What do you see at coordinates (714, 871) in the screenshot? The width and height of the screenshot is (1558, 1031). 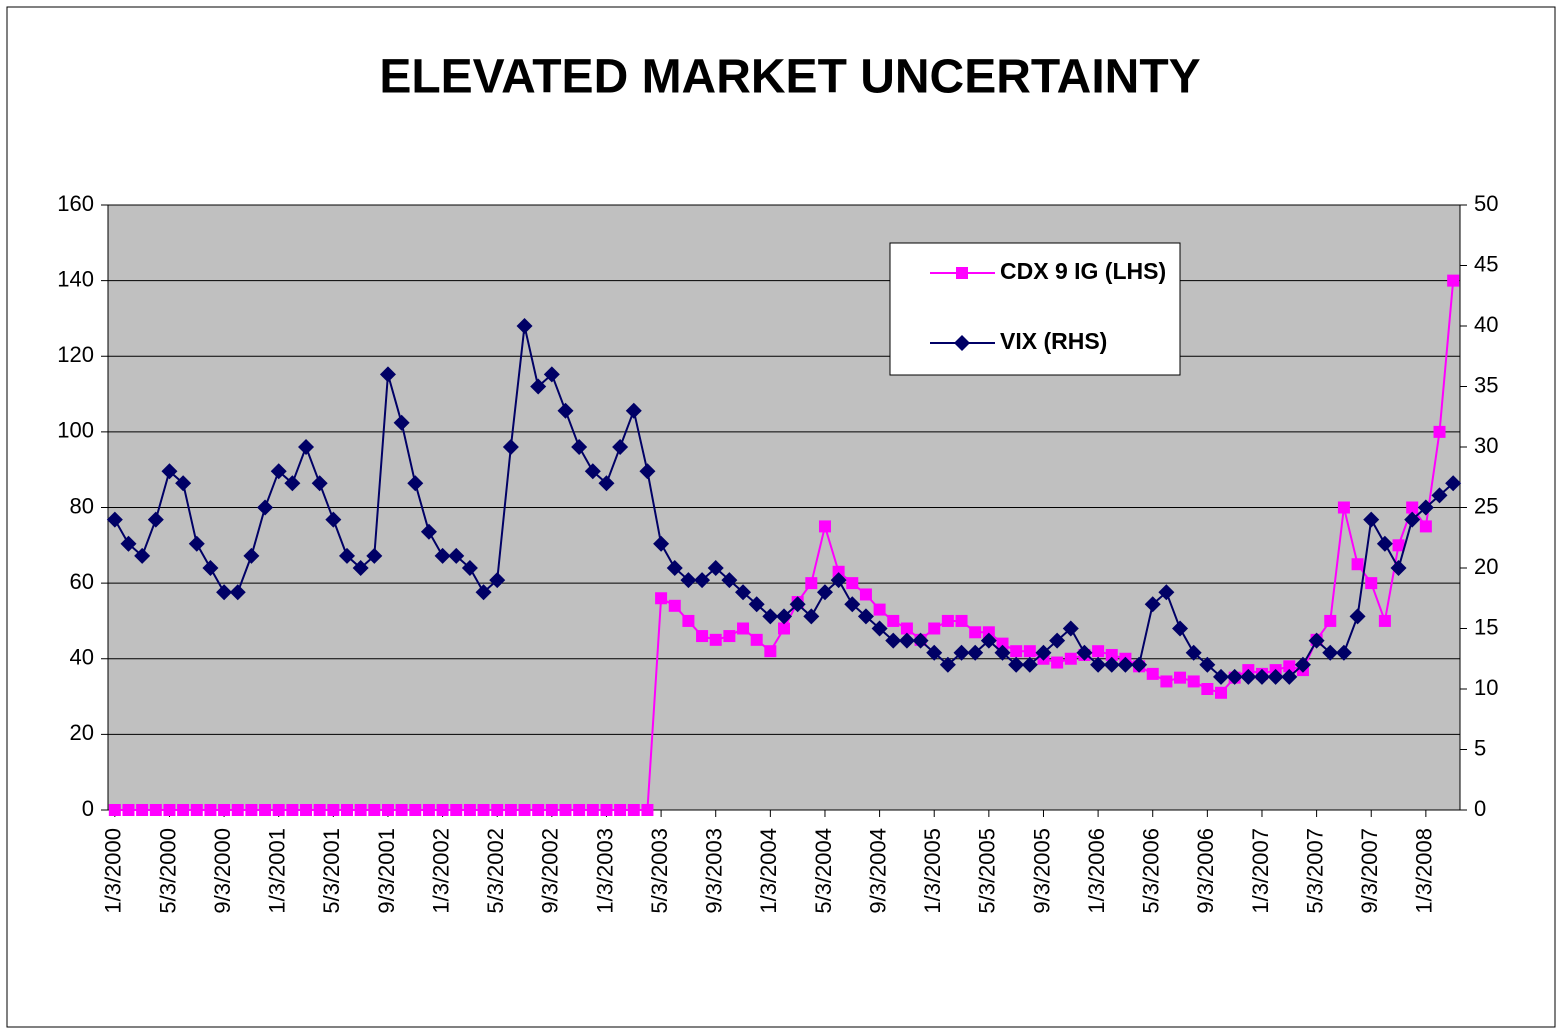 I see `x-tick-label: 9/3/2003` at bounding box center [714, 871].